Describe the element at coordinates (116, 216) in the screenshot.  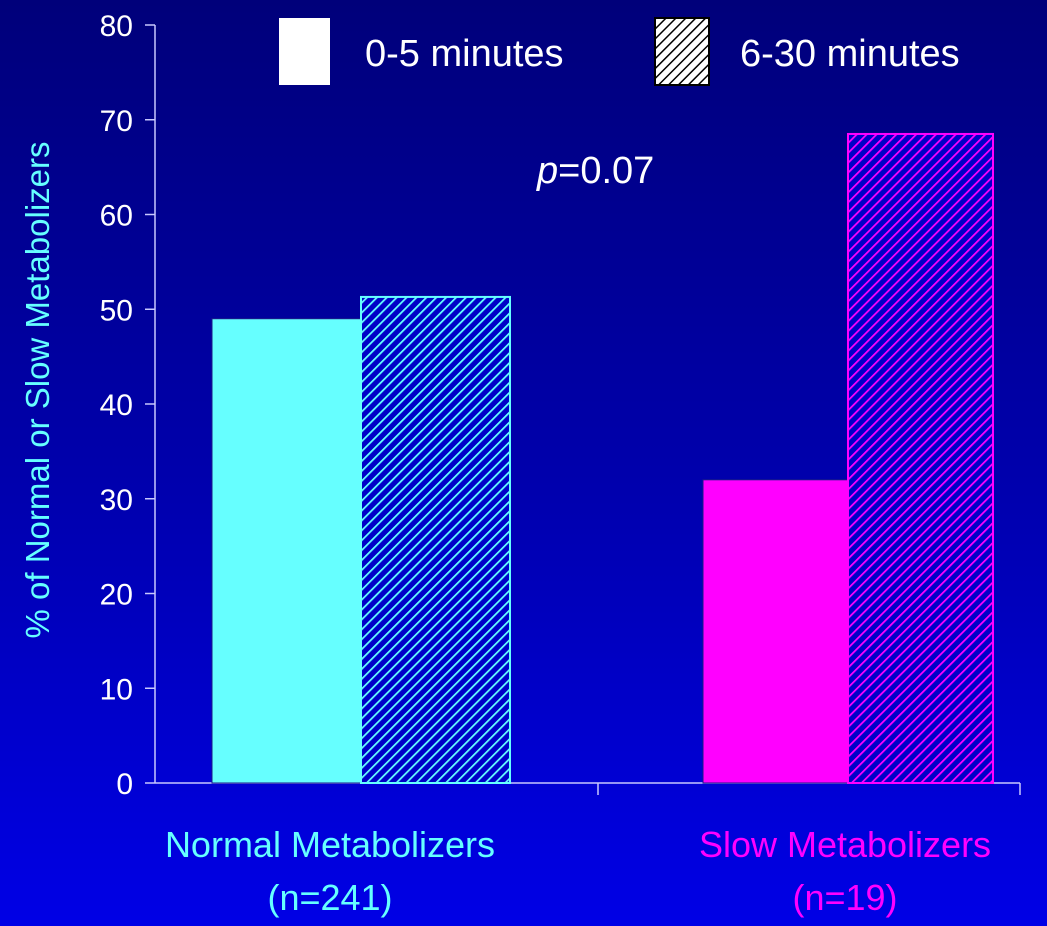
I see `y-tick-label: 60` at that location.